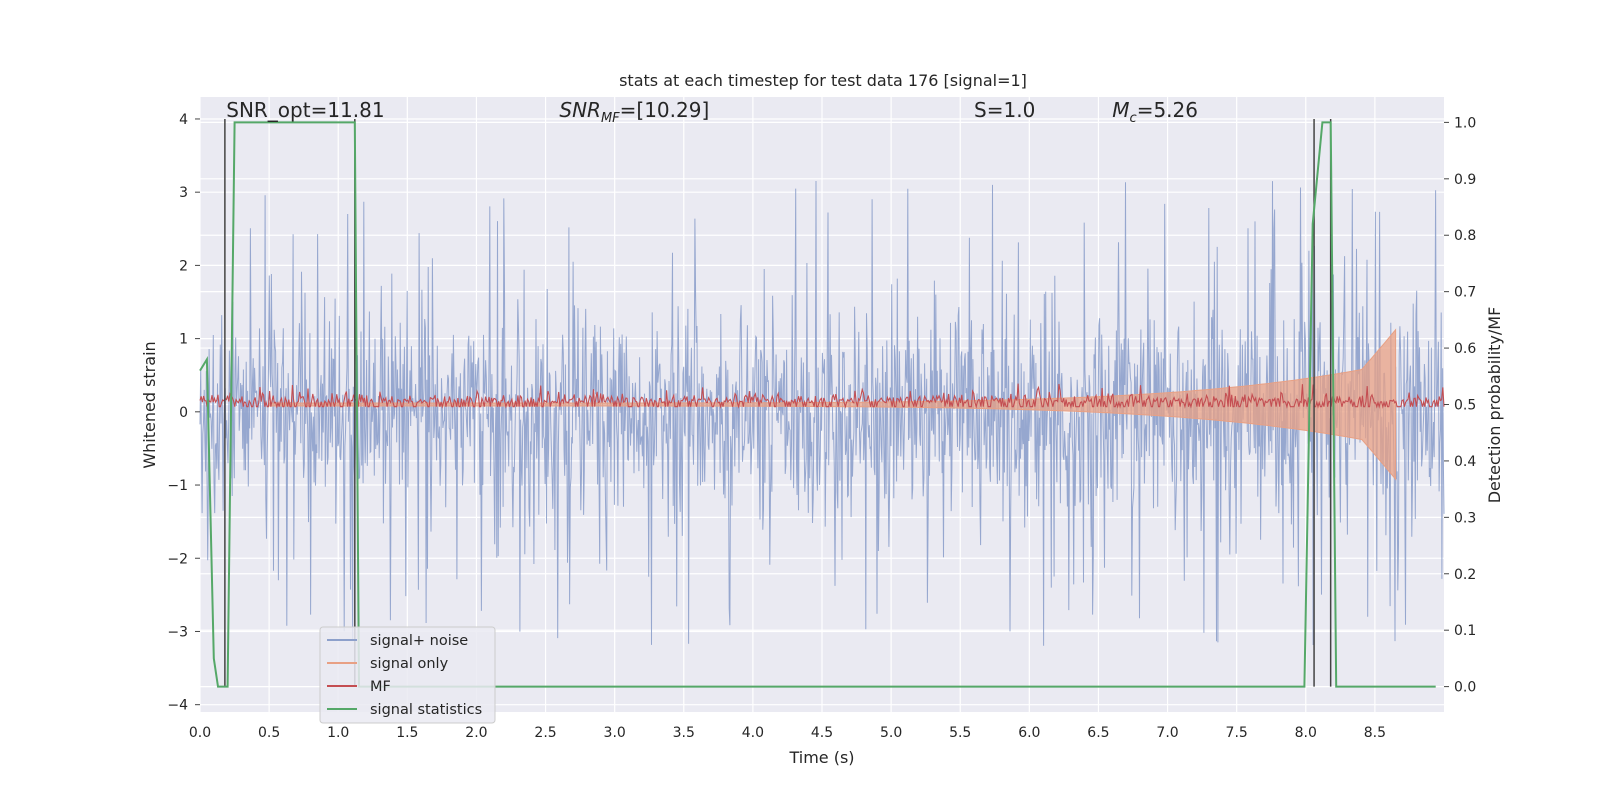 This screenshot has height=800, width=1600. I want to click on annotation-mc: Mc=5.26, so click(1155, 112).